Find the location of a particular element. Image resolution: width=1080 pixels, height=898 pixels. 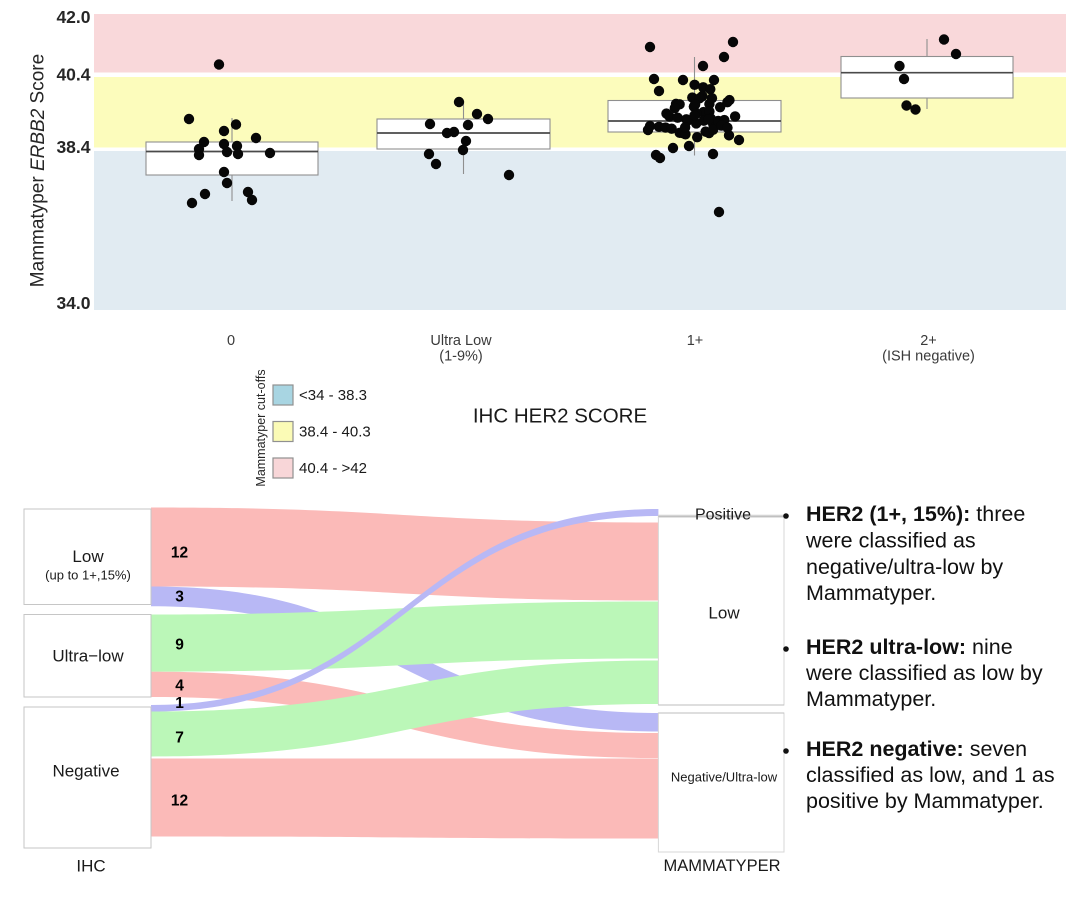

svg-text: 38.4 - 40.3 is located at coordinates (335, 432).